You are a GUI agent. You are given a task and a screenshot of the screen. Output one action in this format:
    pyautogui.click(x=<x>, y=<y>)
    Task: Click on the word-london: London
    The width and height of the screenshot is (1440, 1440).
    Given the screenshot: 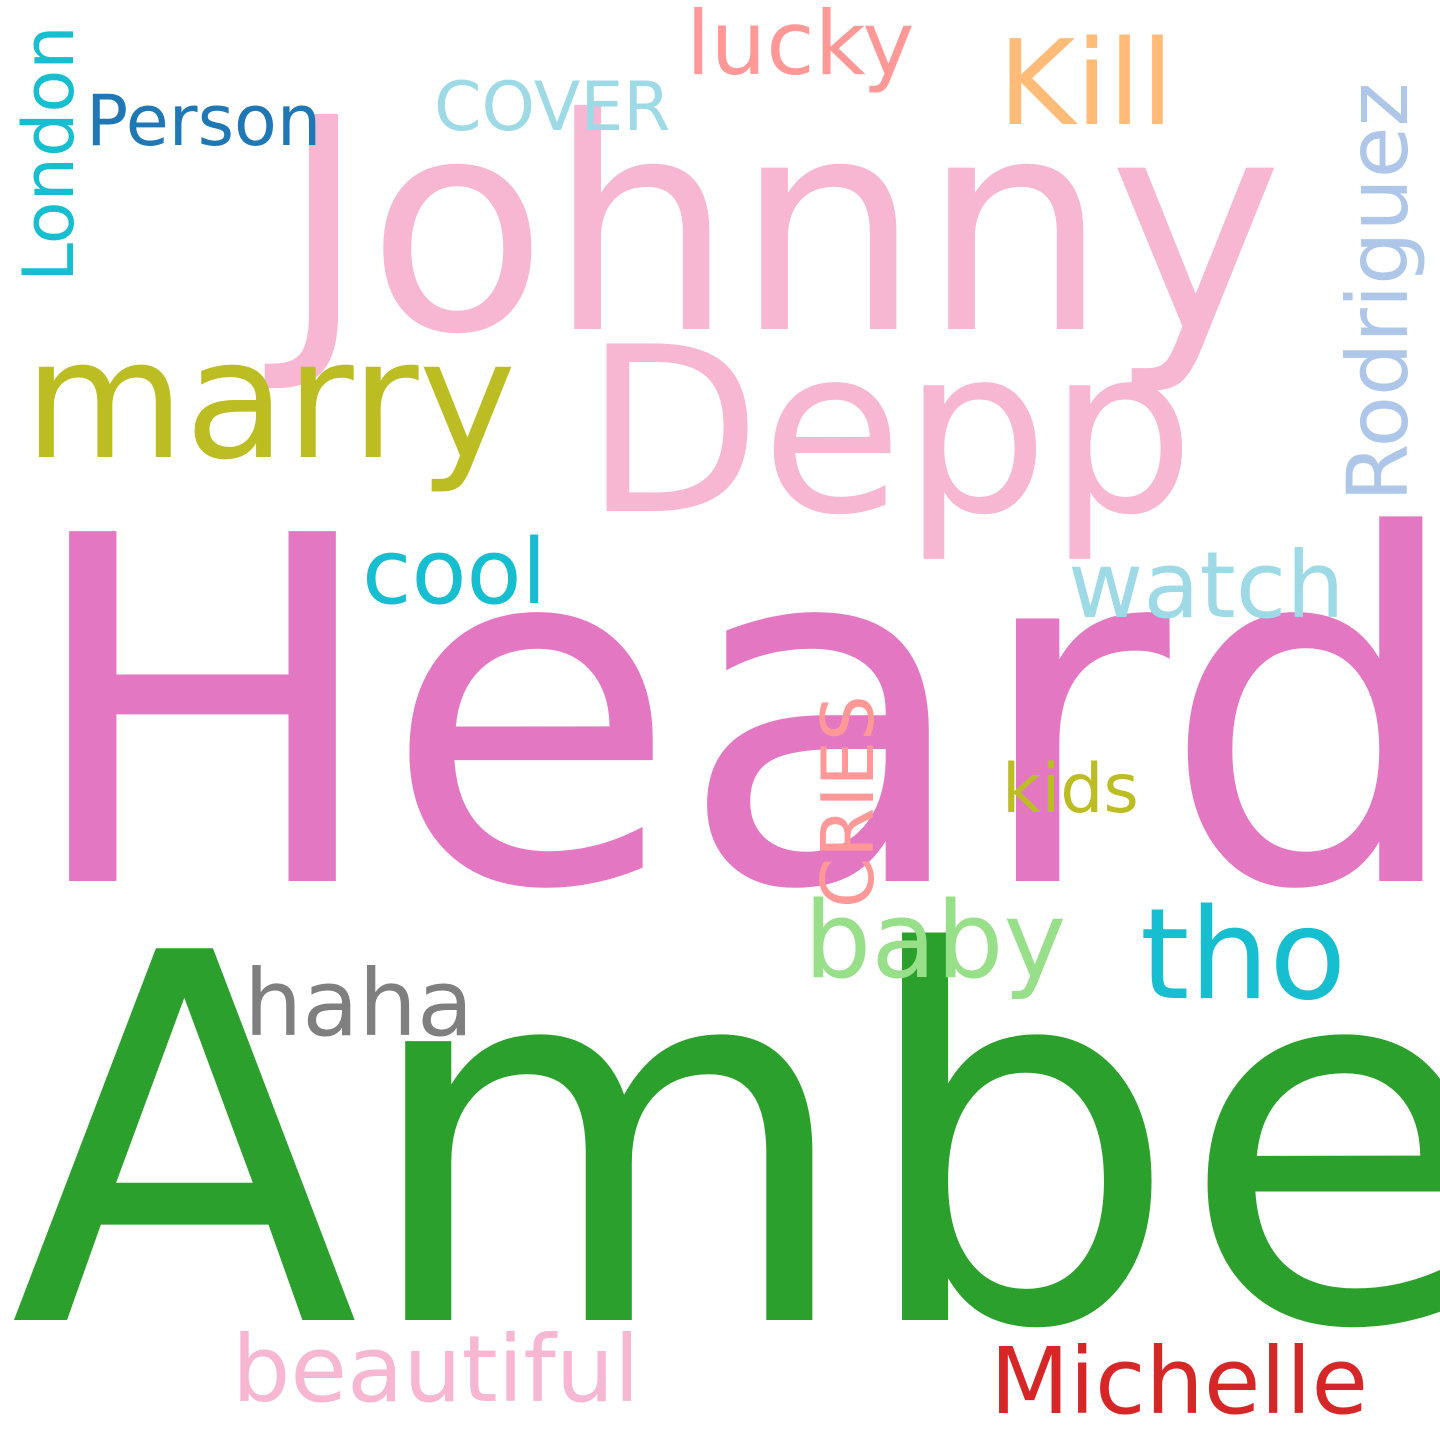 What is the action you would take?
    pyautogui.click(x=49, y=153)
    